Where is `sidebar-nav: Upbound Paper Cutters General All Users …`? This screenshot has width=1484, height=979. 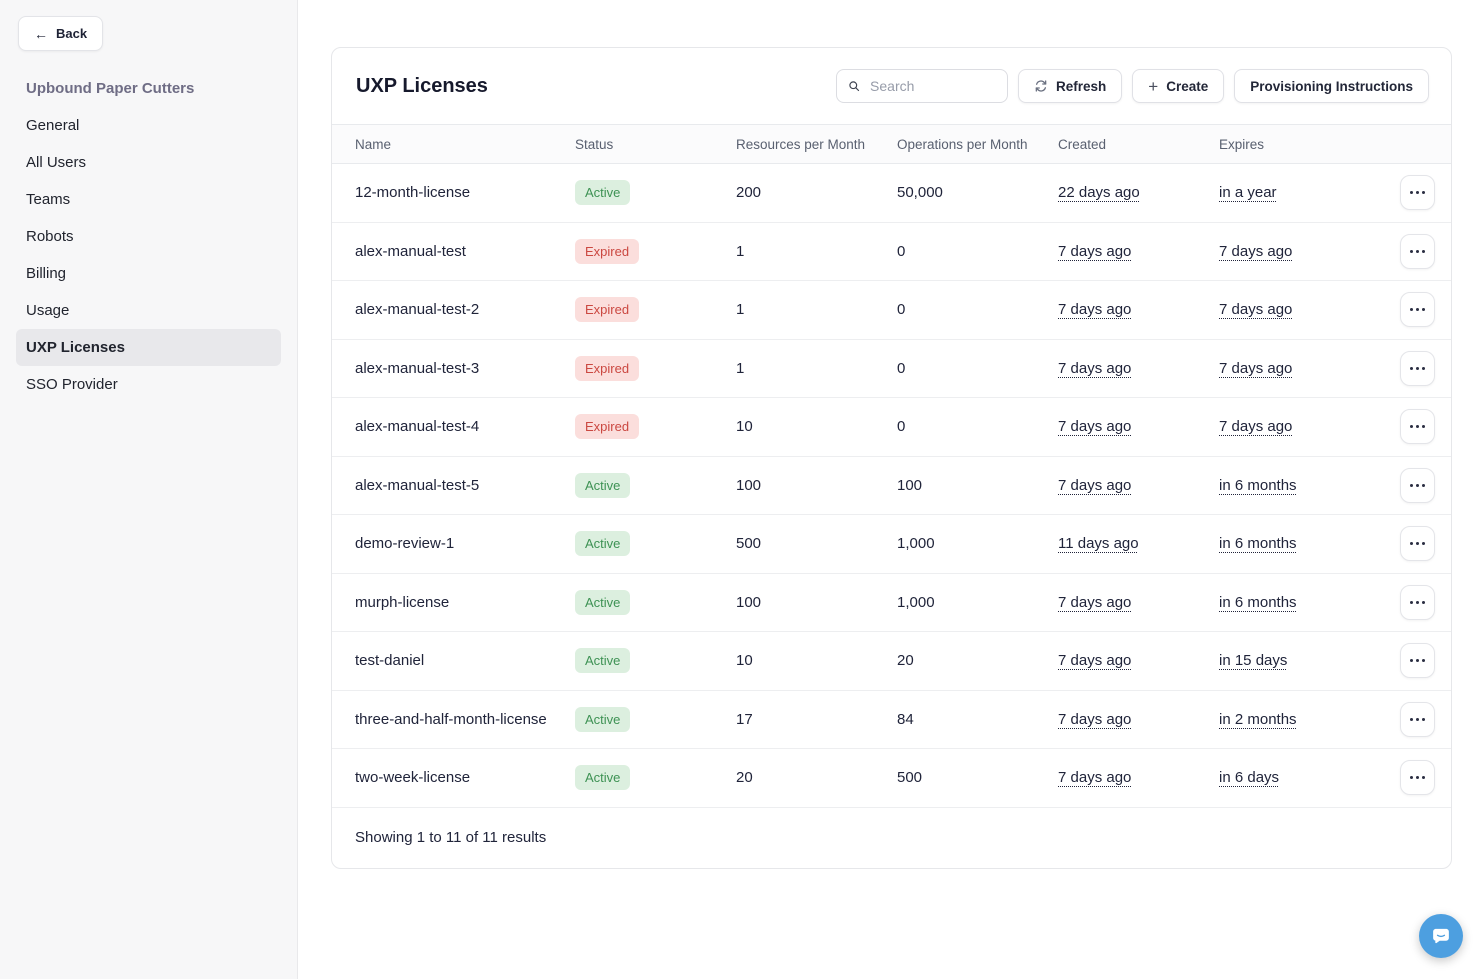 sidebar-nav: Upbound Paper Cutters General All Users … is located at coordinates (148, 236).